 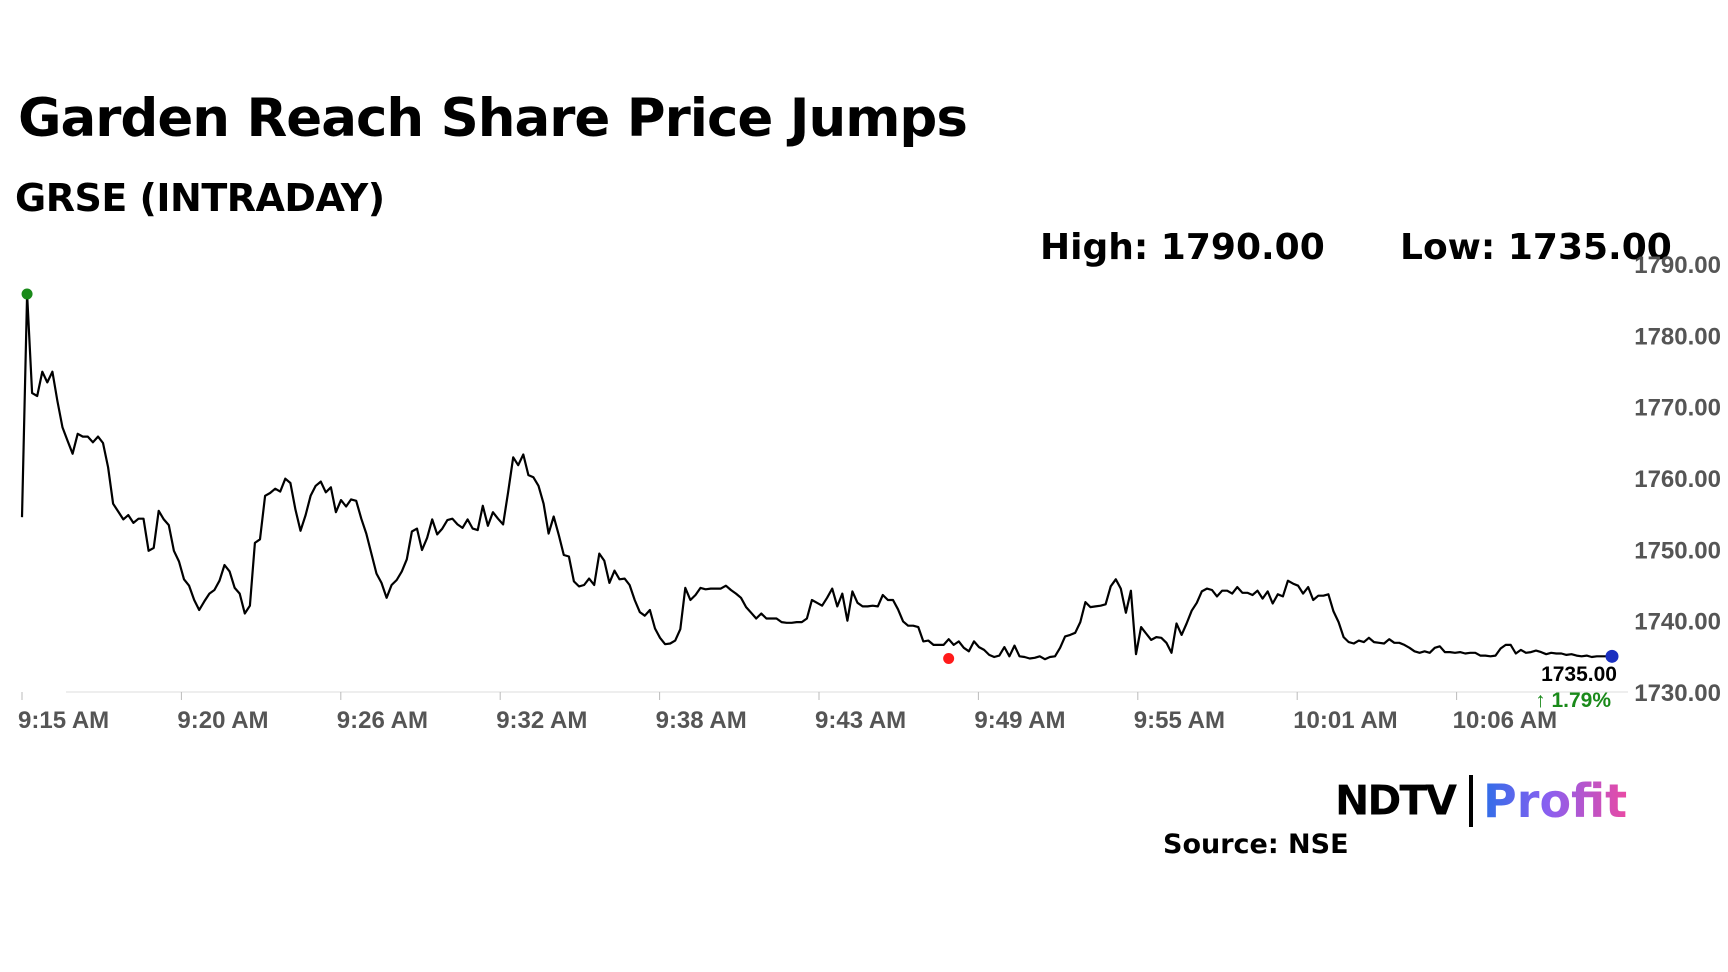 What do you see at coordinates (1536, 247) in the screenshot?
I see `low-stat: Low: 1735.00` at bounding box center [1536, 247].